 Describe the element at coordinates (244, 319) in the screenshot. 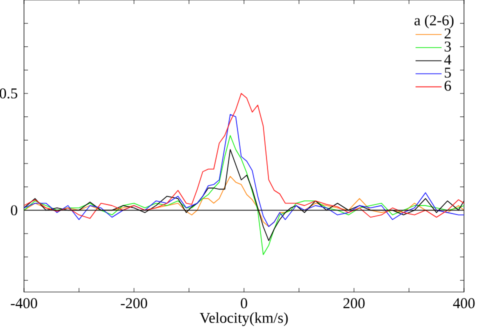

I see `x-axis-title: Velocity(km/s)` at that location.